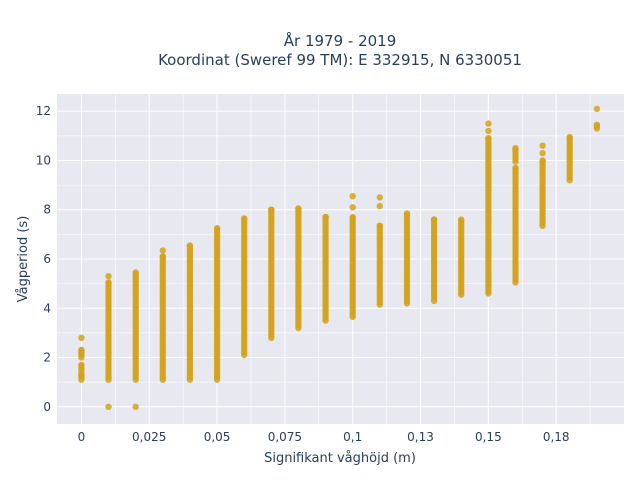 Image resolution: width=640 pixels, height=485 pixels. I want to click on x-tick-label: 0, so click(82, 437).